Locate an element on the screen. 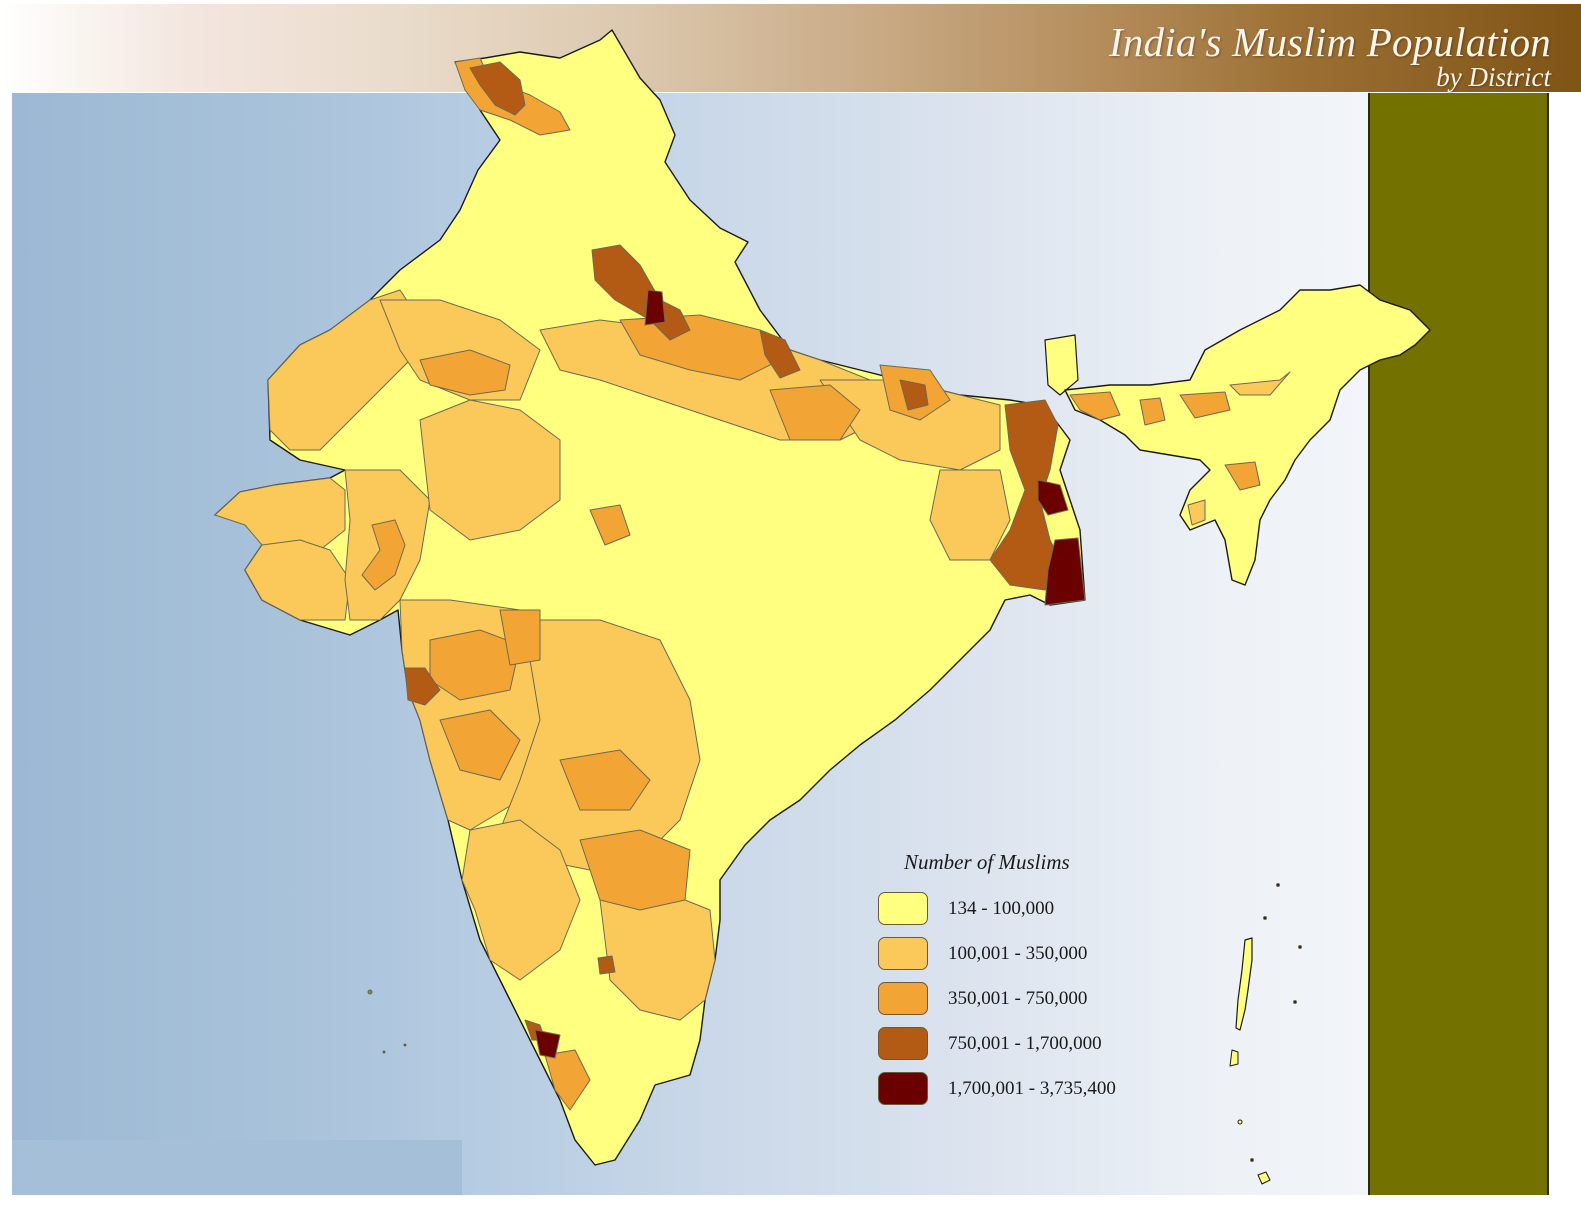  district-rajasthan-orange is located at coordinates (465, 372).